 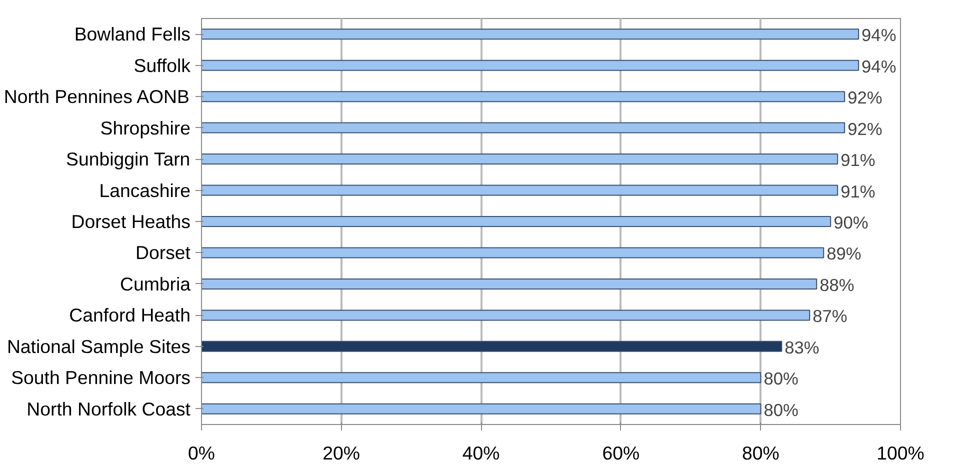 What do you see at coordinates (109, 409) in the screenshot?
I see `y-tick-label: North Norfolk Coast` at bounding box center [109, 409].